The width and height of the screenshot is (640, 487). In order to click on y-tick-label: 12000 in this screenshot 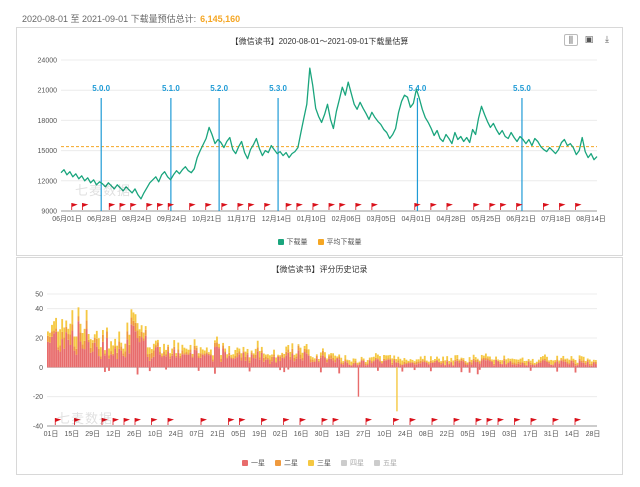, I will do `click(48, 181)`.